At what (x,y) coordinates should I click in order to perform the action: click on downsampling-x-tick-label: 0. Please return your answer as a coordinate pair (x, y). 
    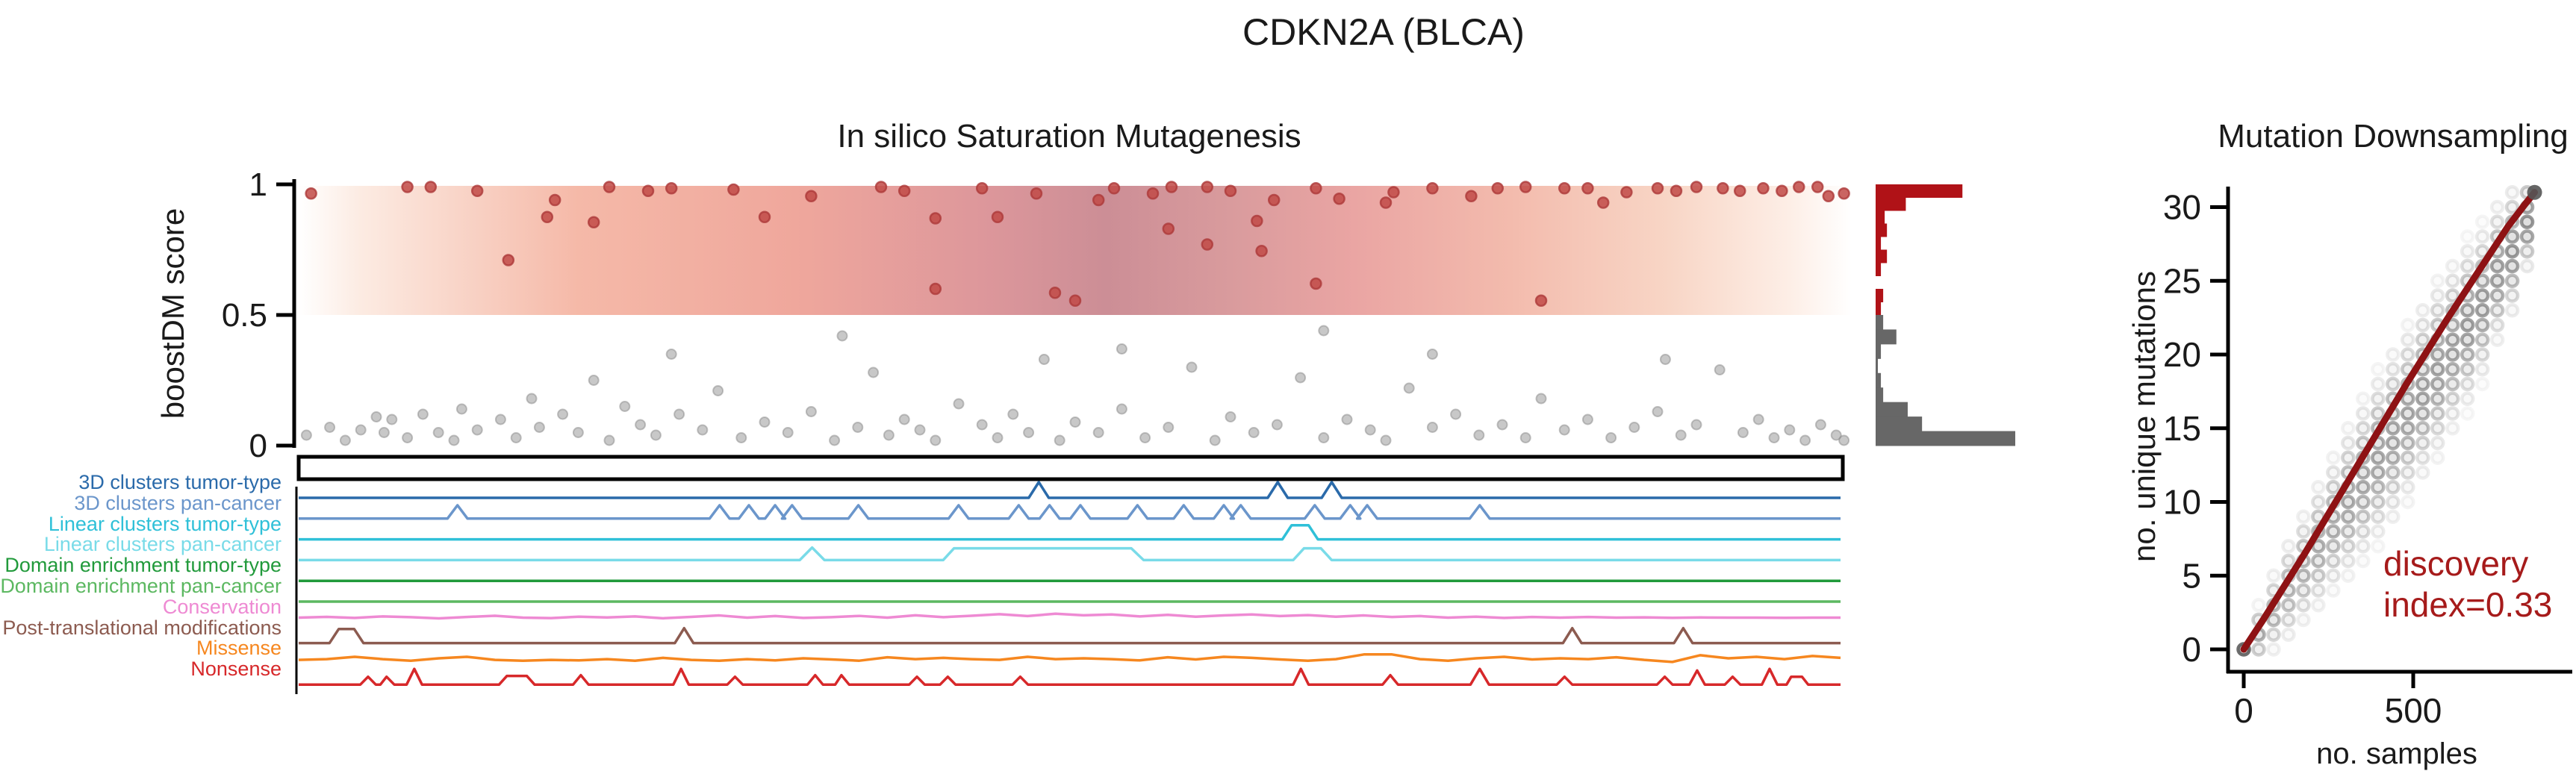
    Looking at the image, I should click on (2243, 710).